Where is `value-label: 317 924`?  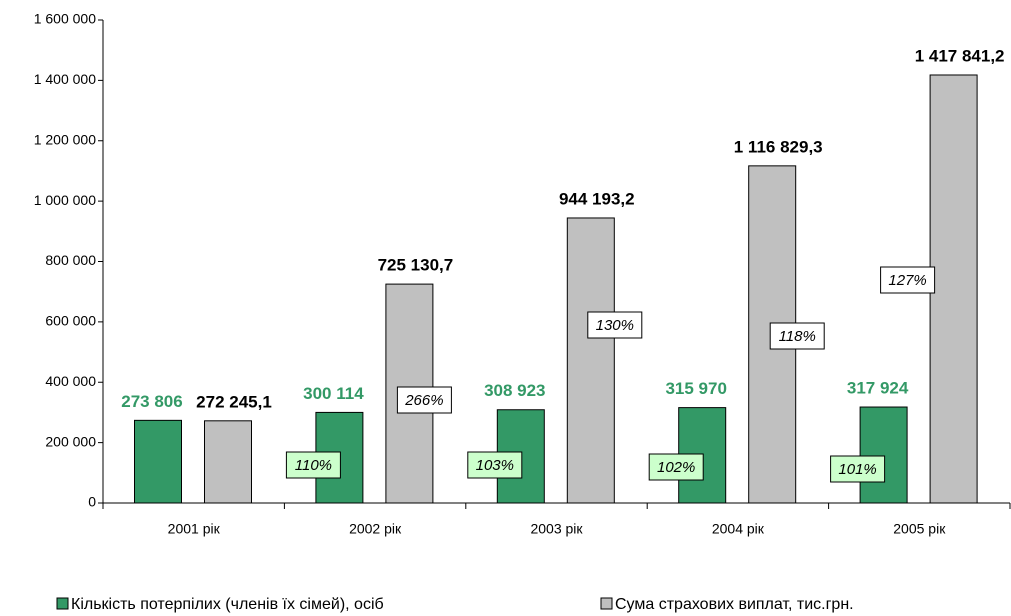
value-label: 317 924 is located at coordinates (878, 388).